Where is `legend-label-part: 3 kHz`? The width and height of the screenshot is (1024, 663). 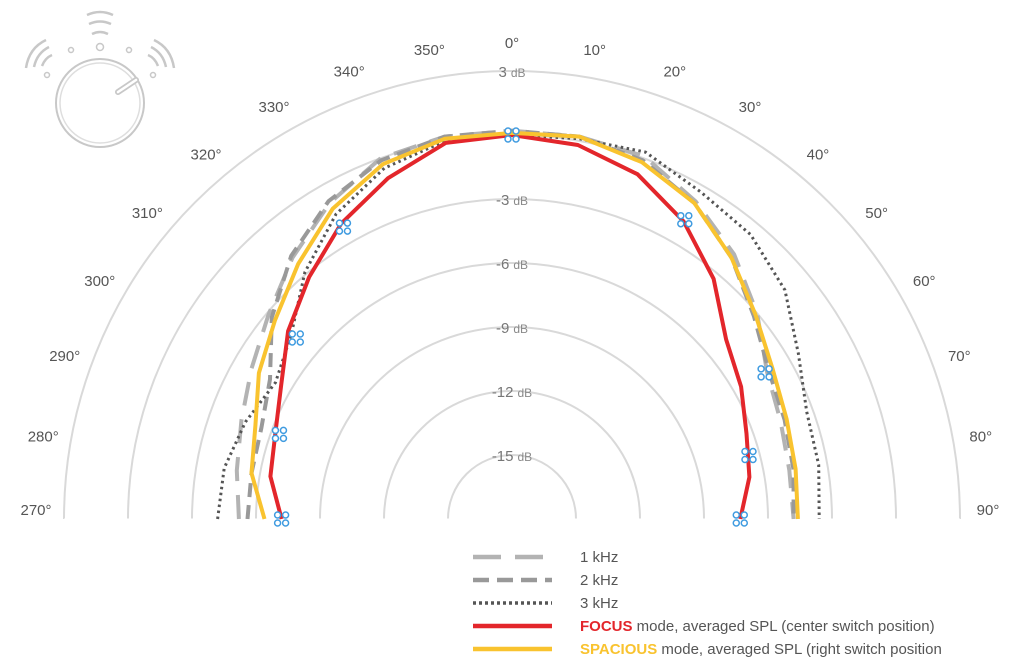
legend-label-part: 3 kHz is located at coordinates (599, 603).